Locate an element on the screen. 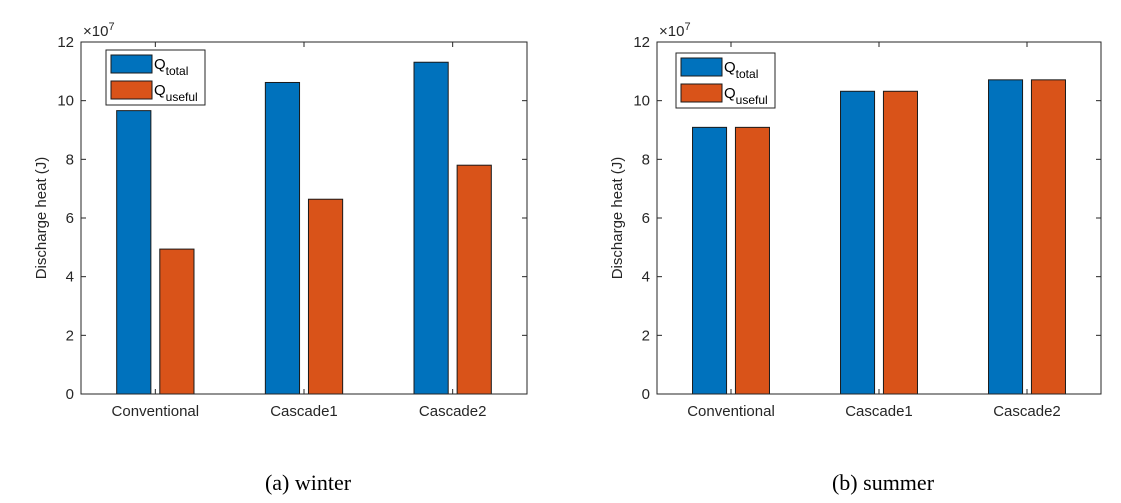 Image resolution: width=1121 pixels, height=503 pixels. legend-label-useful: Quseful is located at coordinates (746, 96).